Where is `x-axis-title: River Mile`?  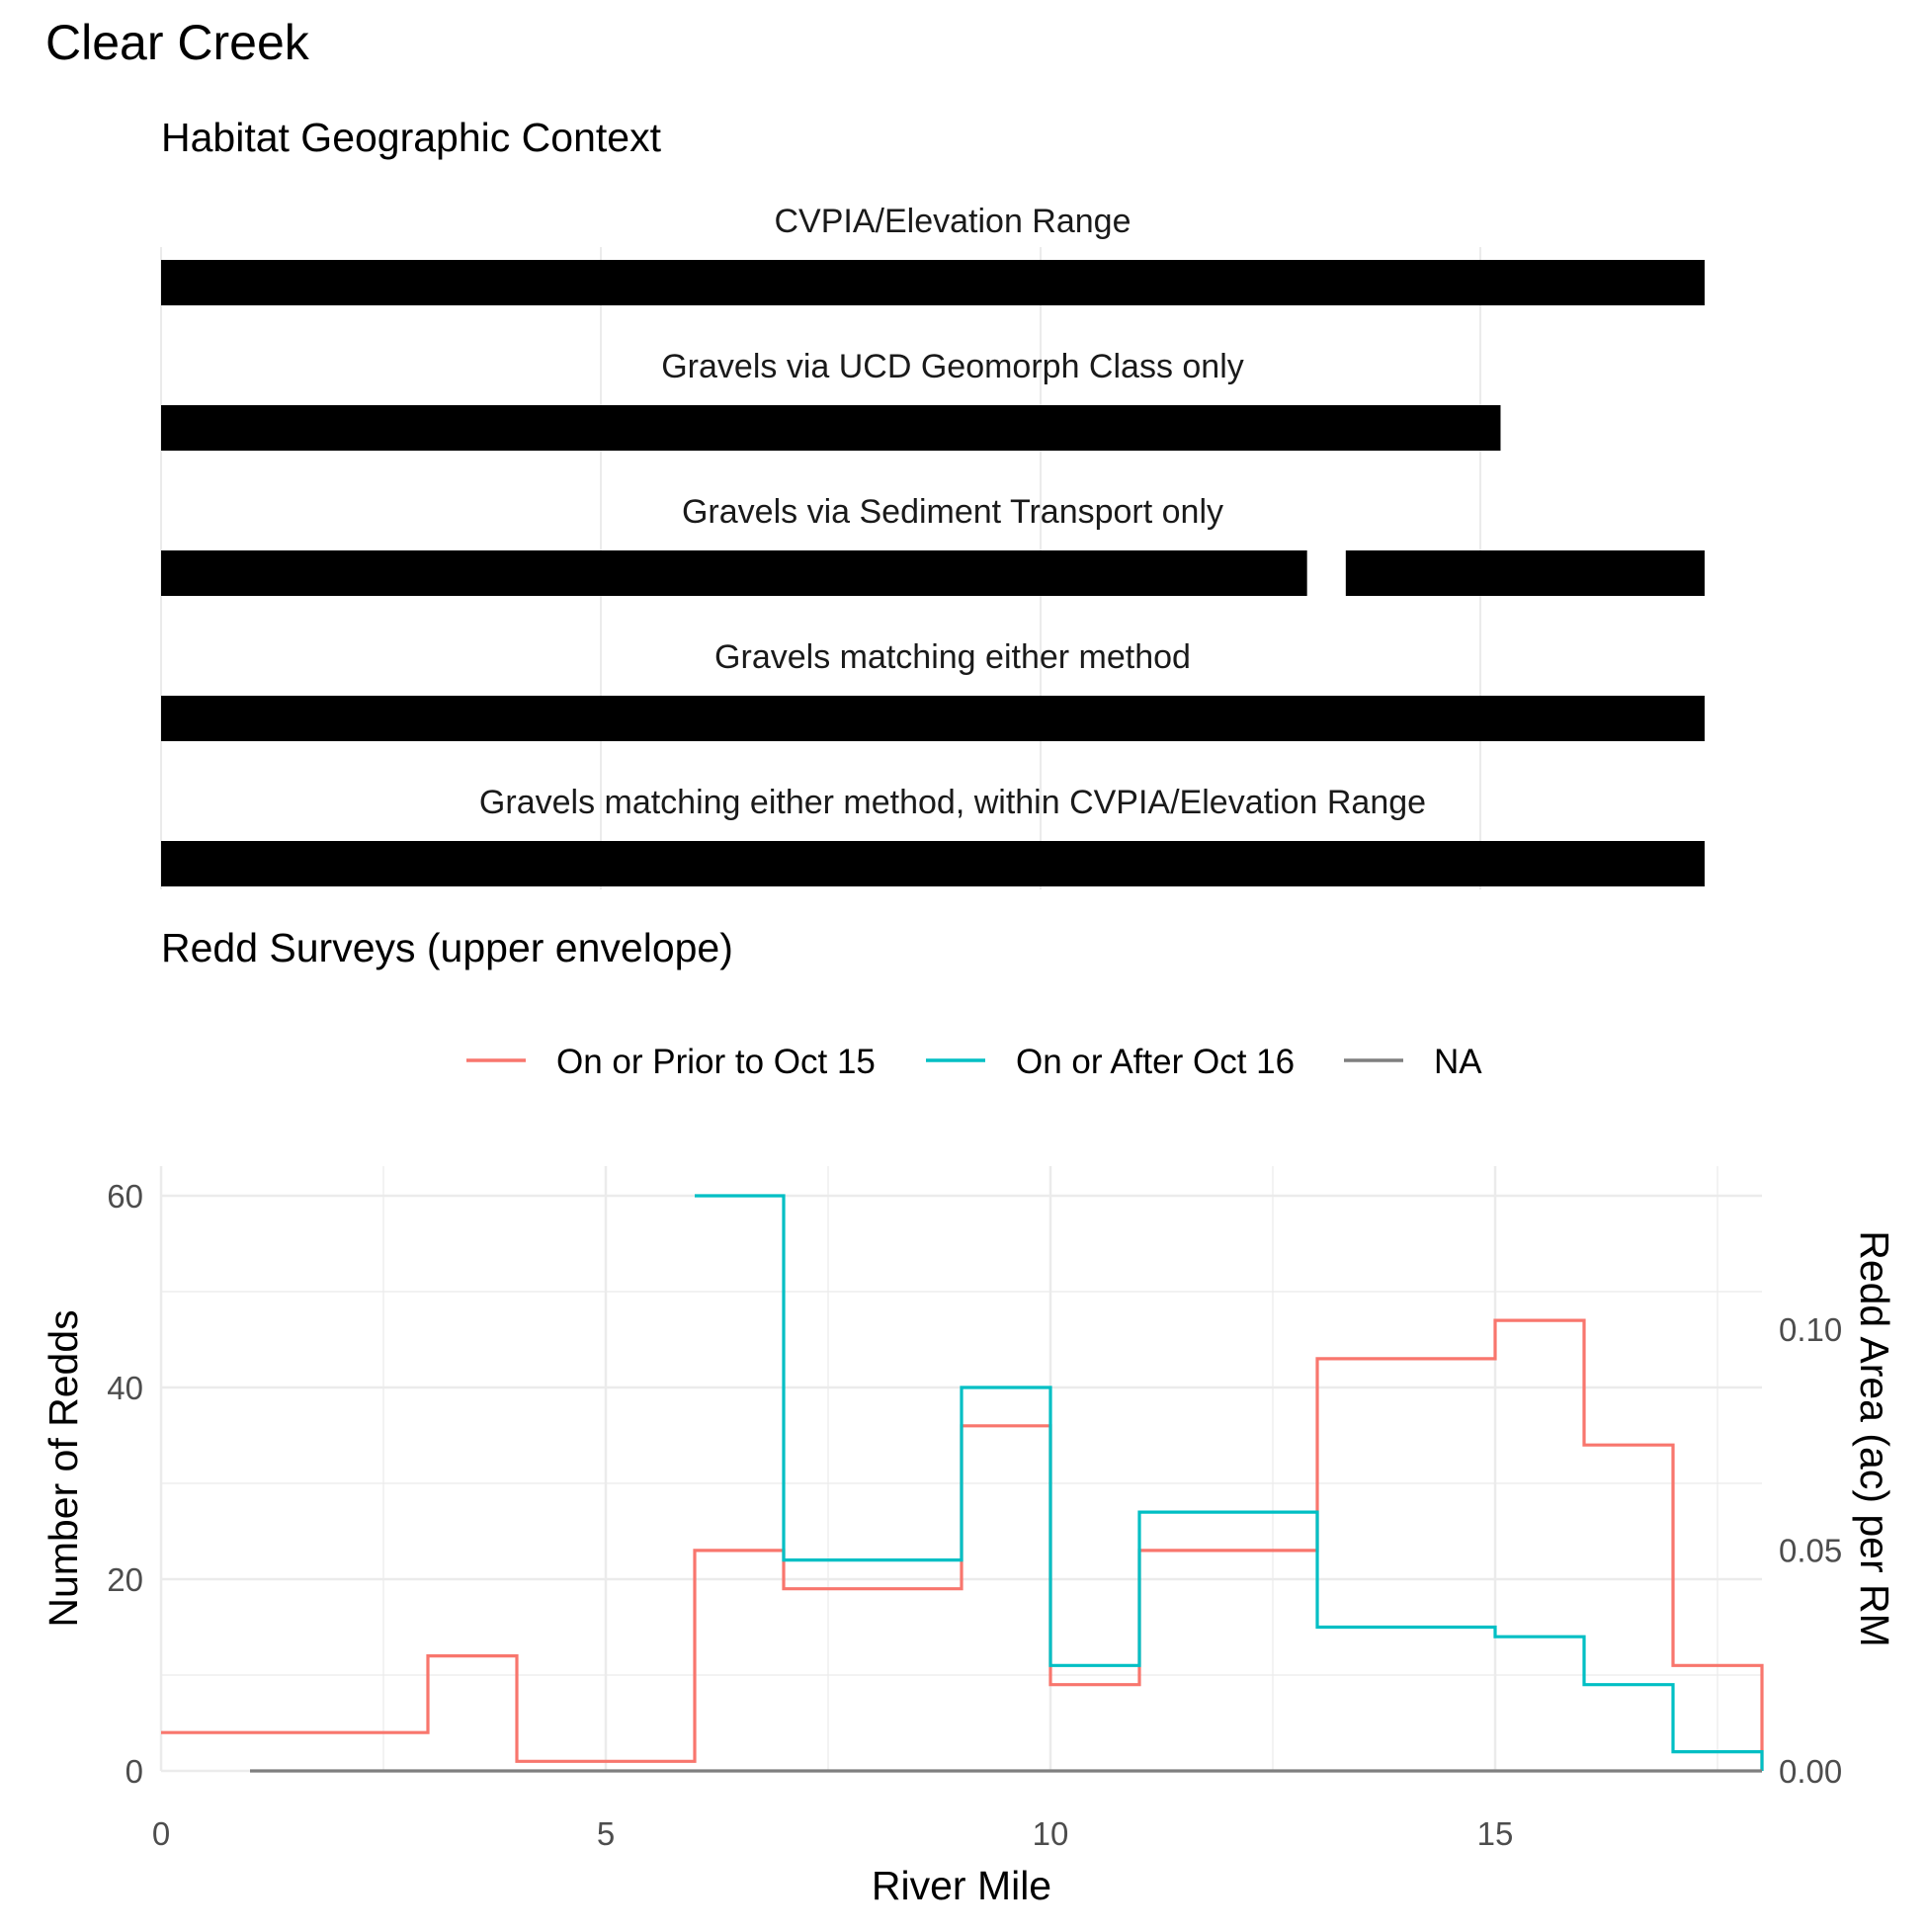 x-axis-title: River Mile is located at coordinates (962, 1885).